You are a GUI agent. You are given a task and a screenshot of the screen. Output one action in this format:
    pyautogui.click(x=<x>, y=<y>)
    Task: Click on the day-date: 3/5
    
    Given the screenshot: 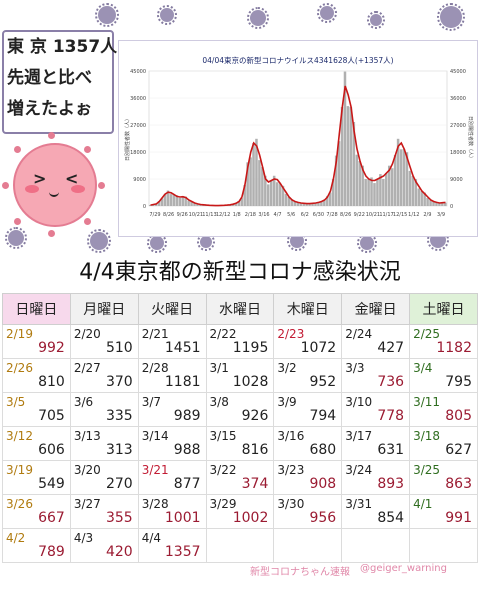 What is the action you would take?
    pyautogui.click(x=16, y=402)
    